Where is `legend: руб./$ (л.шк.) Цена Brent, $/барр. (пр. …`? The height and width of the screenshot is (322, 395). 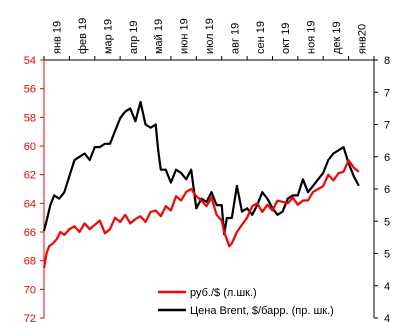 legend: руб./$ (л.шк.) Цена Brent, $/барр. (пр. … is located at coordinates (246, 302).